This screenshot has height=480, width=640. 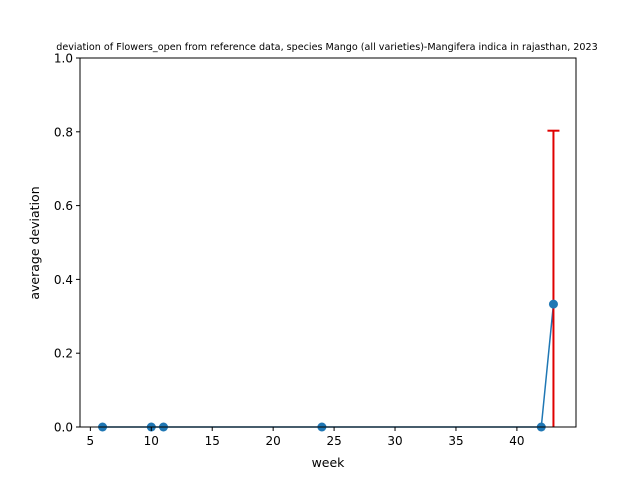 I want to click on x-tick-label: 25, so click(x=333, y=441).